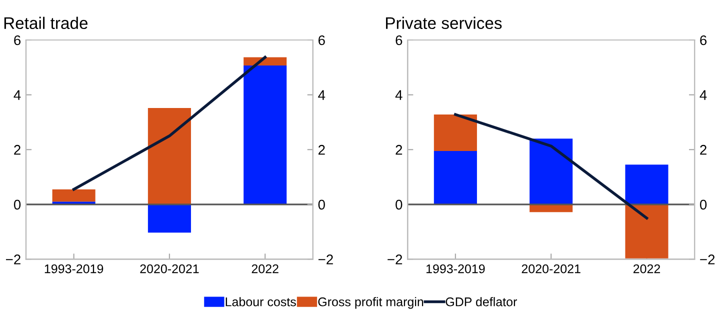  Describe the element at coordinates (371, 303) in the screenshot. I see `legend-label: Gross profit margin` at that location.